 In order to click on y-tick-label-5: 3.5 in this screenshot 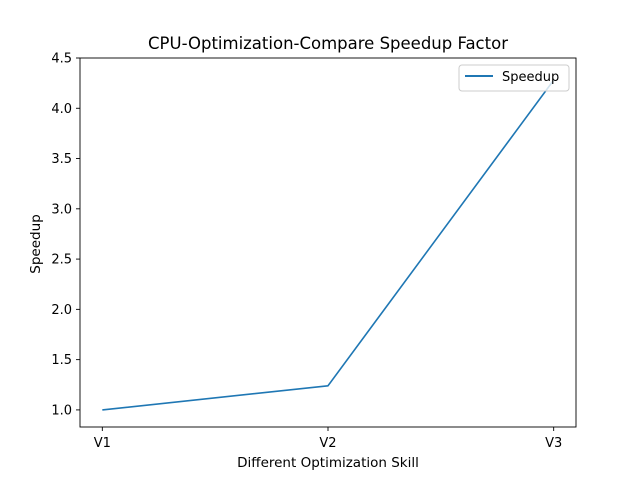, I will do `click(61, 159)`.